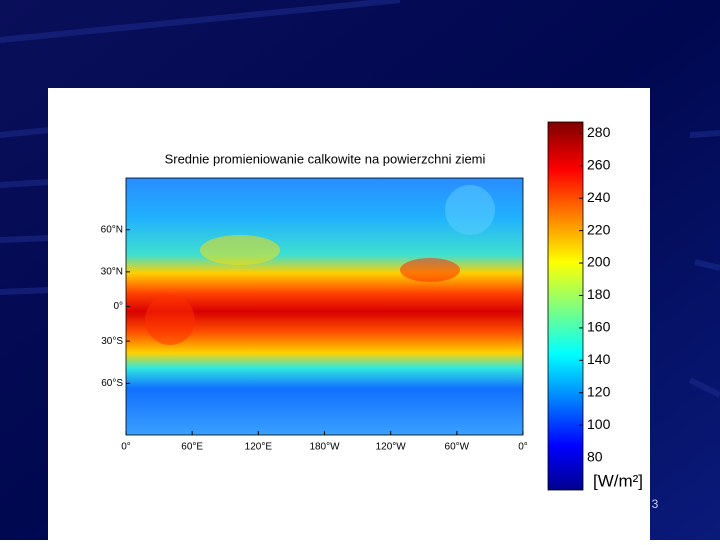 The height and width of the screenshot is (545, 720). What do you see at coordinates (324, 447) in the screenshot?
I see `lon-tick-label: 180°W` at bounding box center [324, 447].